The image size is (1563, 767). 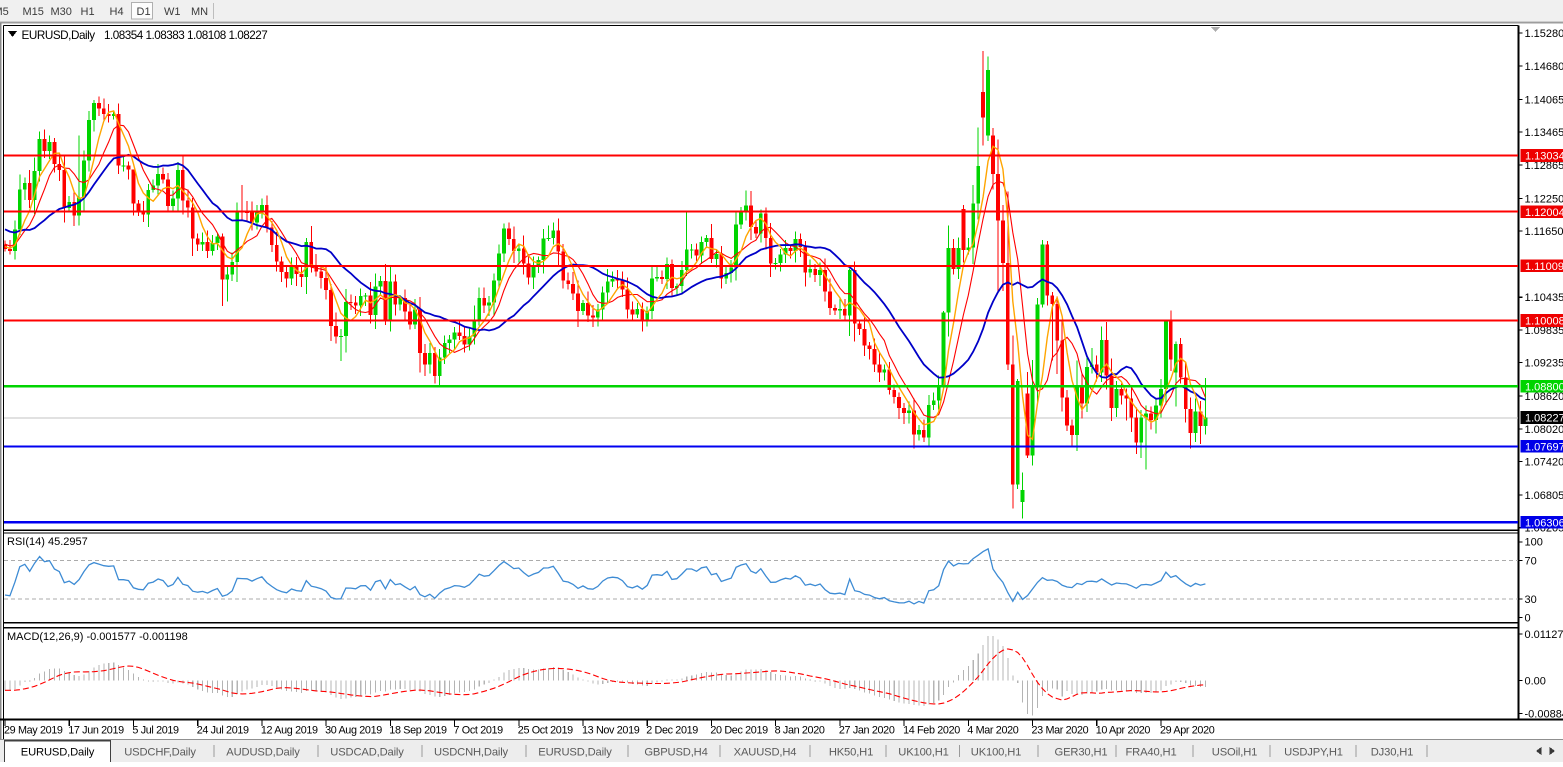 I want to click on svg-text: 17 Jun 2019, so click(x=96, y=731).